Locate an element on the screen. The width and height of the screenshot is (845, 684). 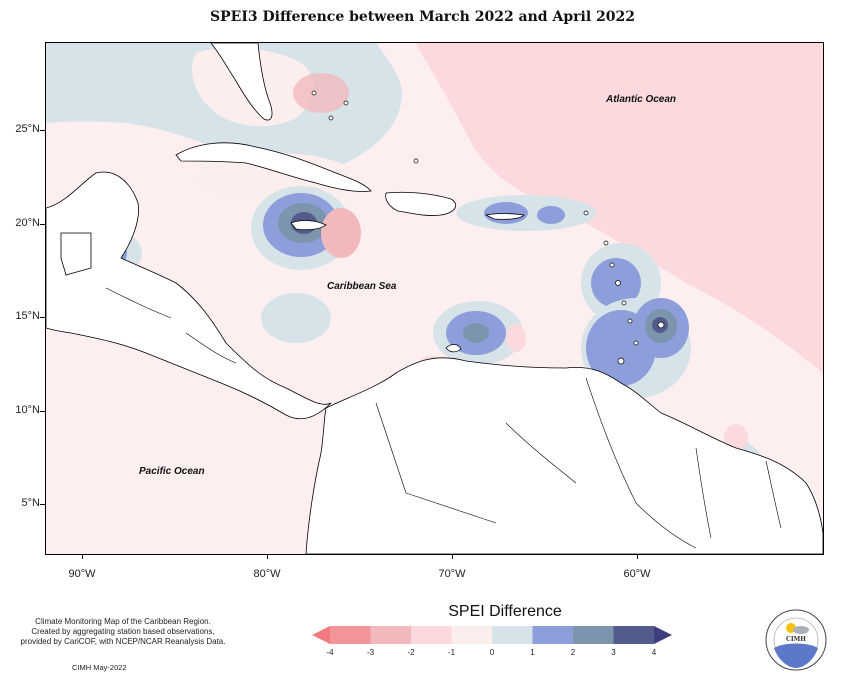
border-g is located at coordinates (703, 493).